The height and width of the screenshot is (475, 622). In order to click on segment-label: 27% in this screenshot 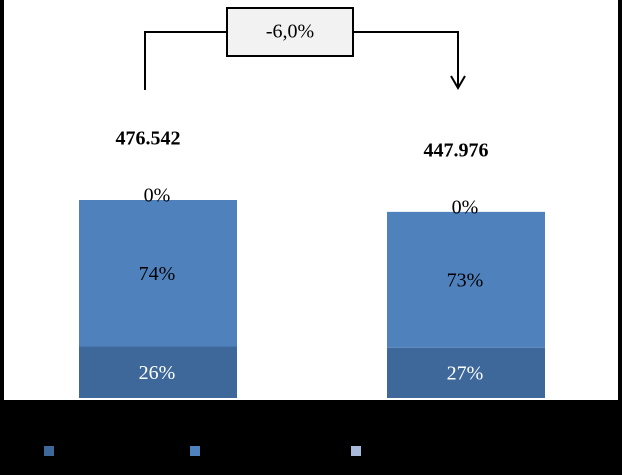, I will do `click(465, 373)`.